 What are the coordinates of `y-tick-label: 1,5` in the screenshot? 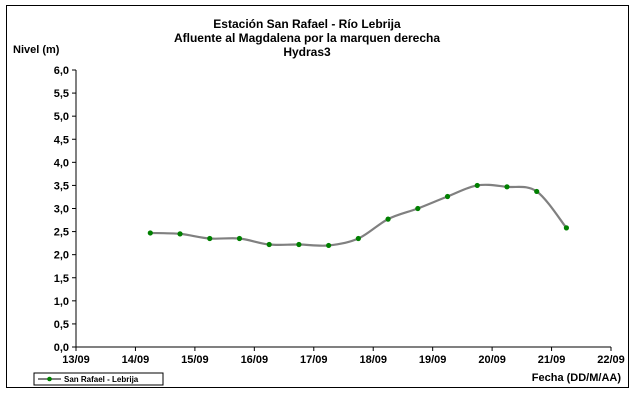 It's located at (61, 279).